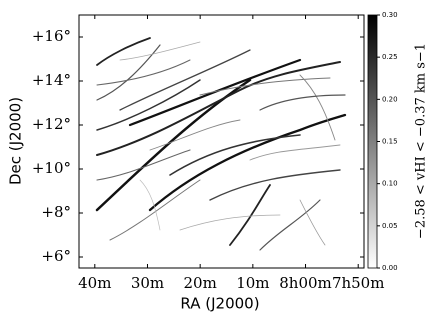 The height and width of the screenshot is (321, 436). I want to click on x-tick-label: 8h00m, so click(305, 283).